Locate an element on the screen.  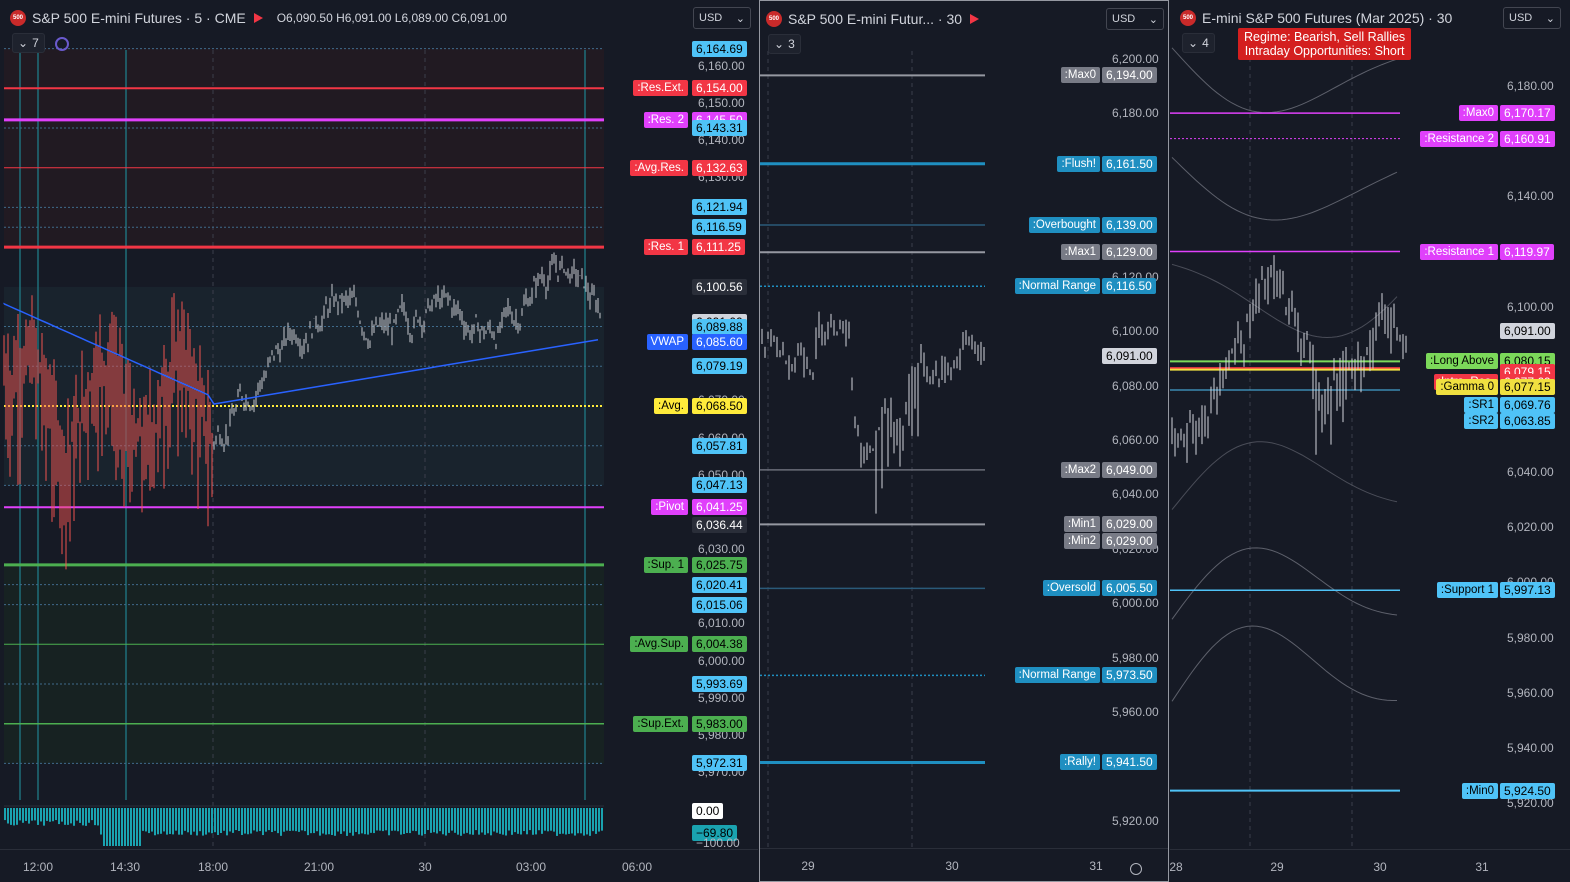
price-tag: 6,057.81 is located at coordinates (719, 445).